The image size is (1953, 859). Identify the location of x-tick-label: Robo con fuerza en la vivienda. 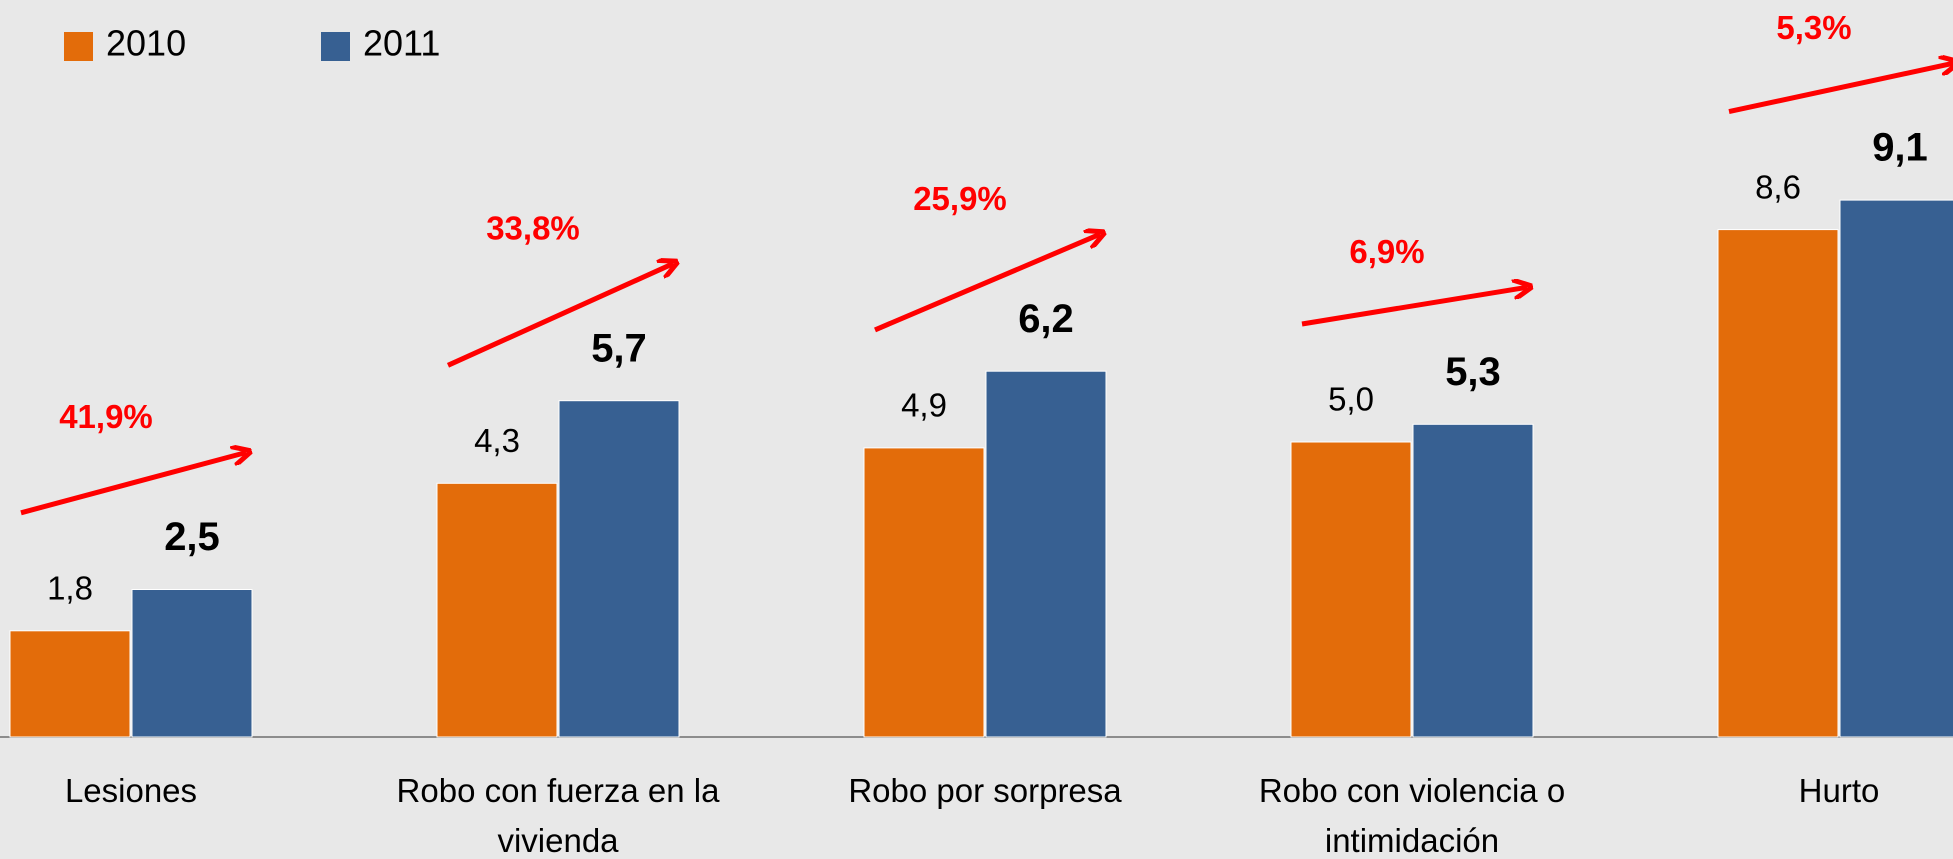
(559, 815).